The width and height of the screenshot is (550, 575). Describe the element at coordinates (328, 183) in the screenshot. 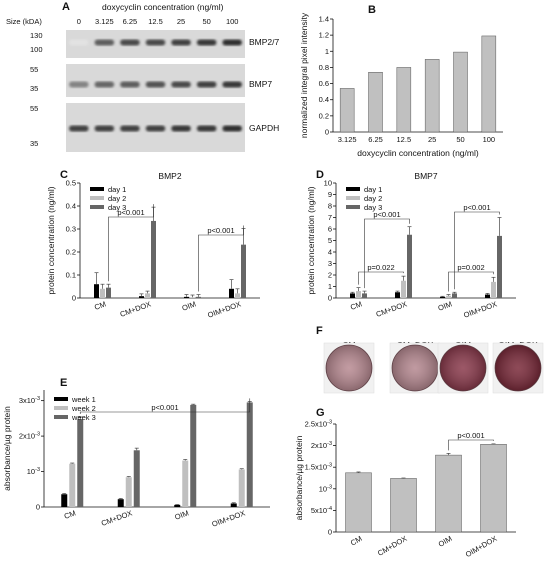

I see `y-tick-label: 10` at that location.